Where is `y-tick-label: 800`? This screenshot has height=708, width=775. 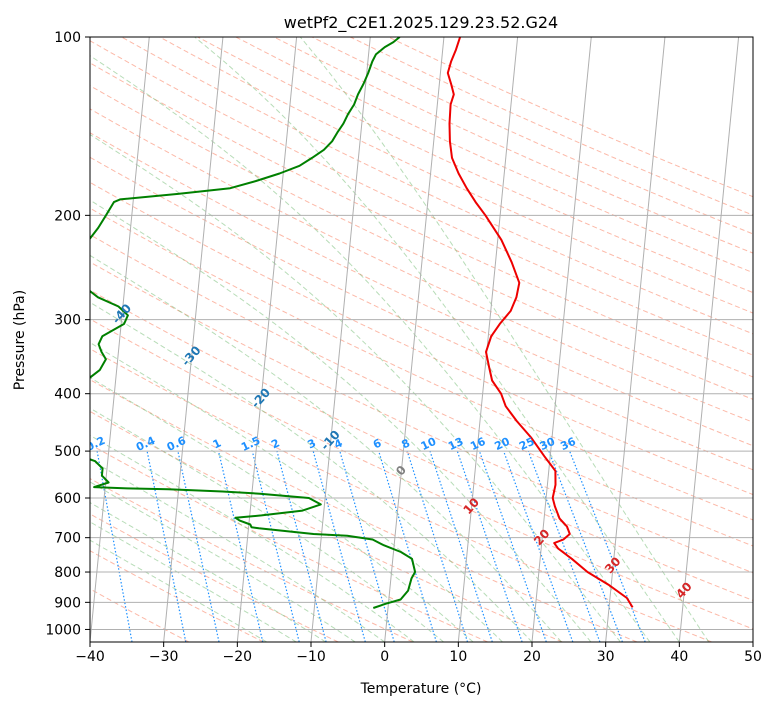
y-tick-label: 800 is located at coordinates (67, 573).